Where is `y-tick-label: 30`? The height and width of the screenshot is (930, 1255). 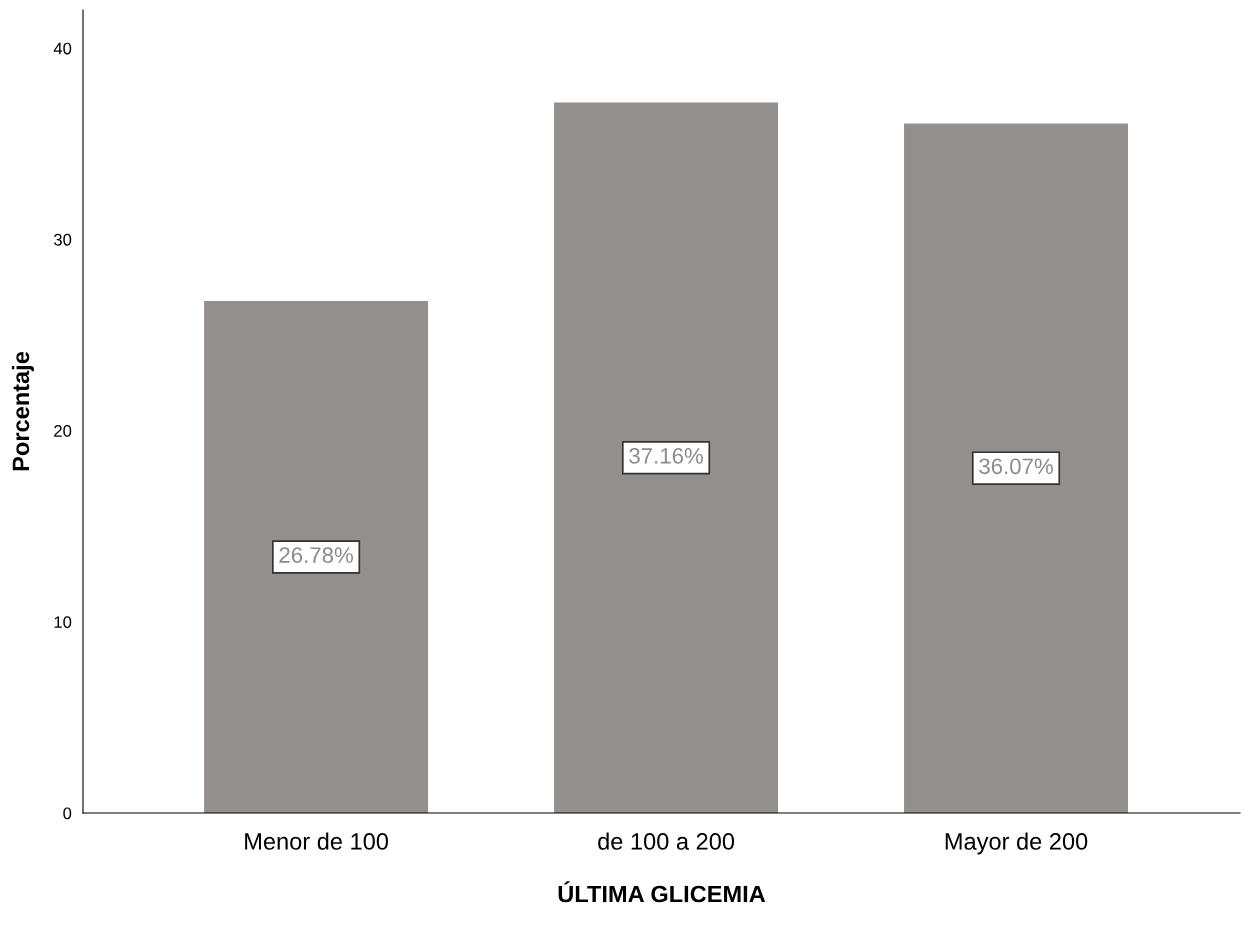
y-tick-label: 30 is located at coordinates (62, 239).